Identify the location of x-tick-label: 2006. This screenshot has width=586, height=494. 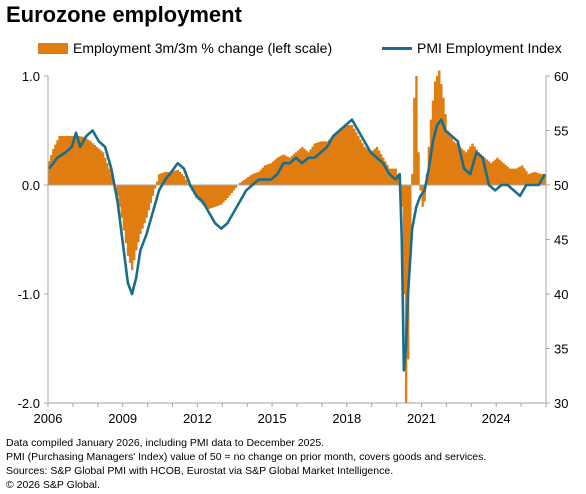
(48, 418).